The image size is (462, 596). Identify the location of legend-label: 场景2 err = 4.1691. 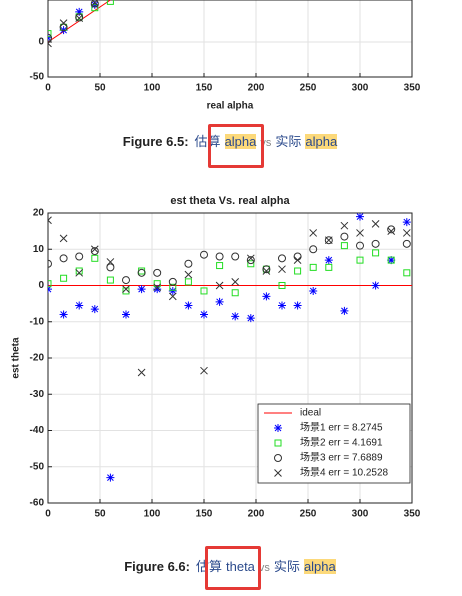
(341, 442).